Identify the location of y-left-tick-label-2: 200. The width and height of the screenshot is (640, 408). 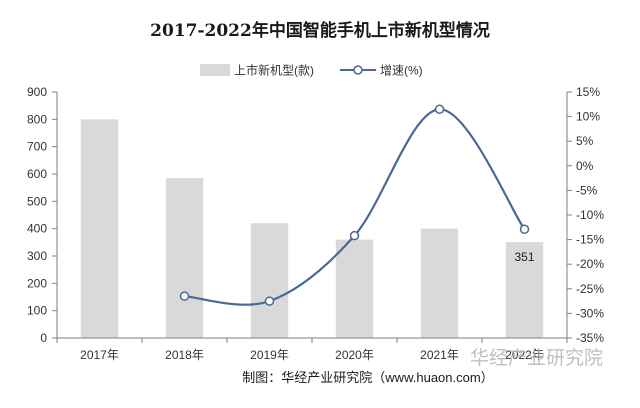
(37, 283).